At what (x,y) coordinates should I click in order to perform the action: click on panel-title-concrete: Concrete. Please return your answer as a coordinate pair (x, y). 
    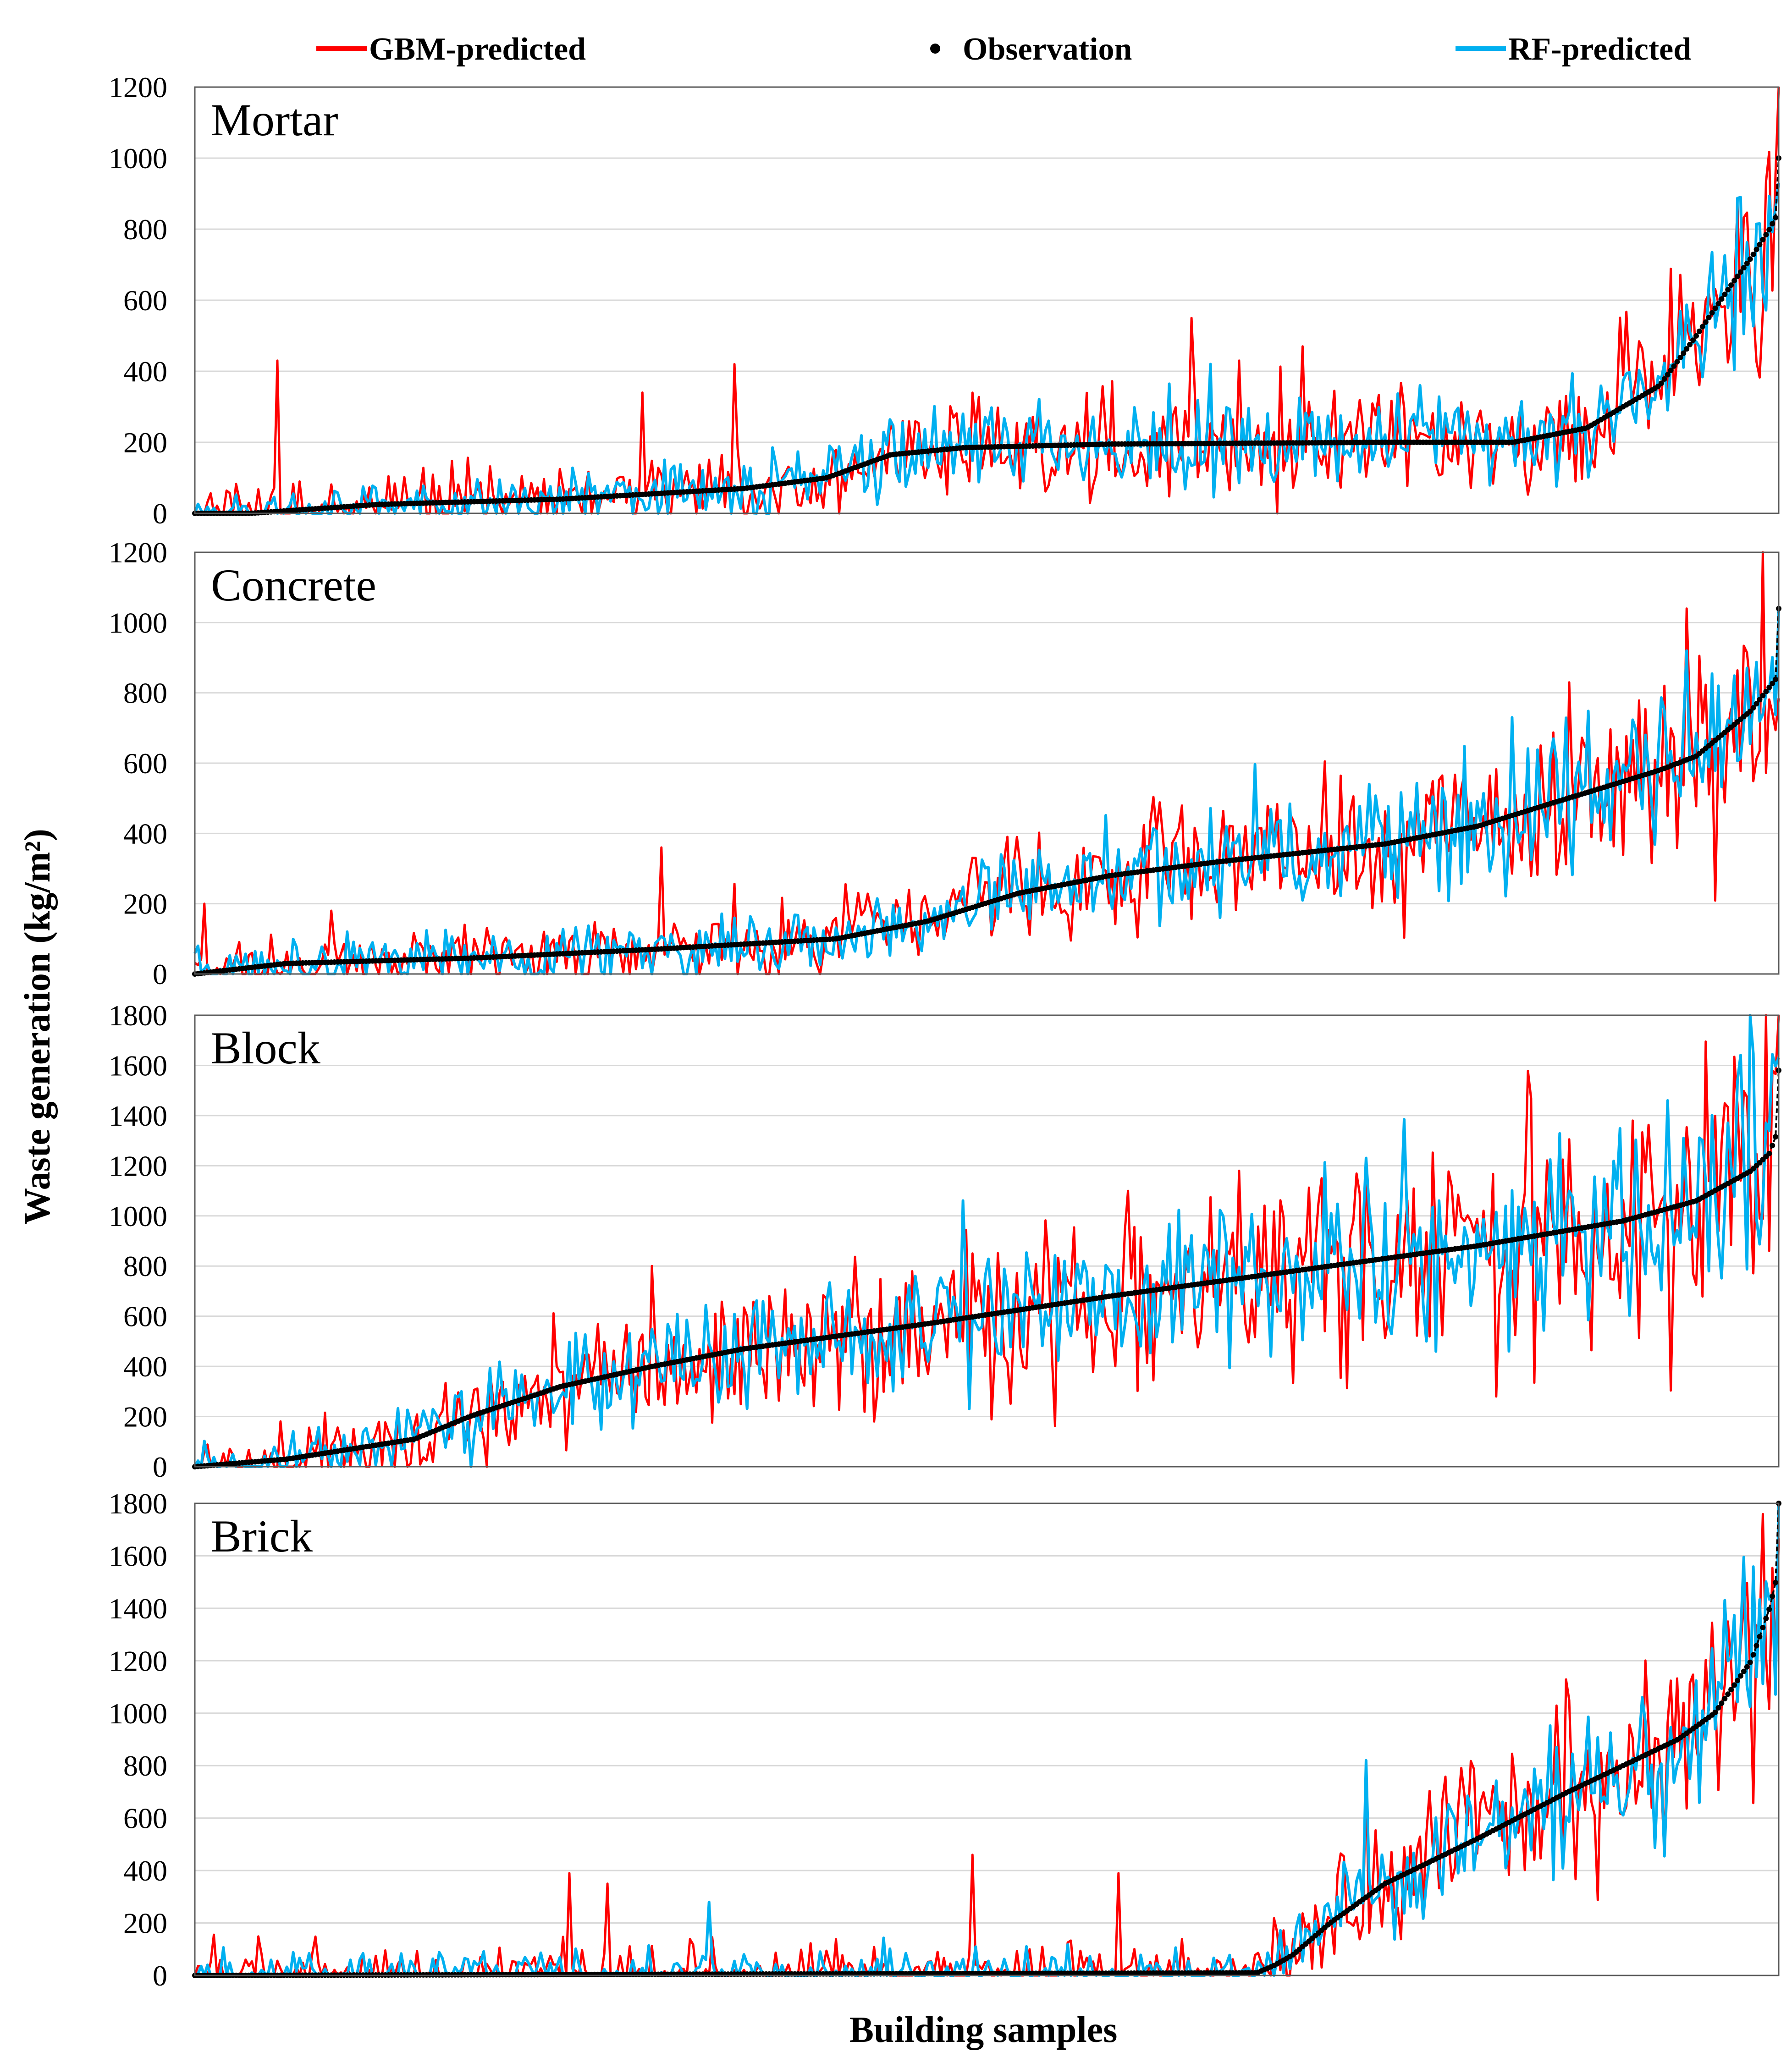
    Looking at the image, I should click on (293, 585).